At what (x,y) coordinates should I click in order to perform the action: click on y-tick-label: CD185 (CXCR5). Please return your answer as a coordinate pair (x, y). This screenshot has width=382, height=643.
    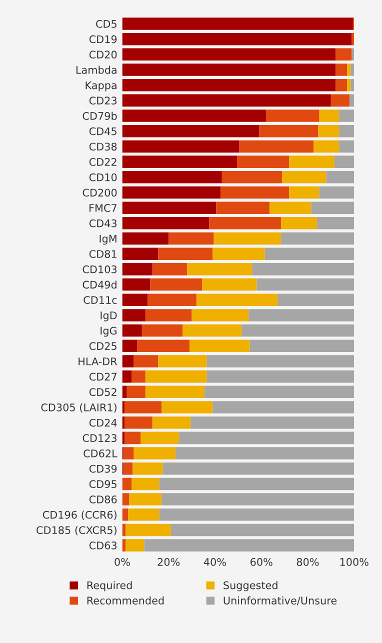
    Looking at the image, I should click on (76, 531).